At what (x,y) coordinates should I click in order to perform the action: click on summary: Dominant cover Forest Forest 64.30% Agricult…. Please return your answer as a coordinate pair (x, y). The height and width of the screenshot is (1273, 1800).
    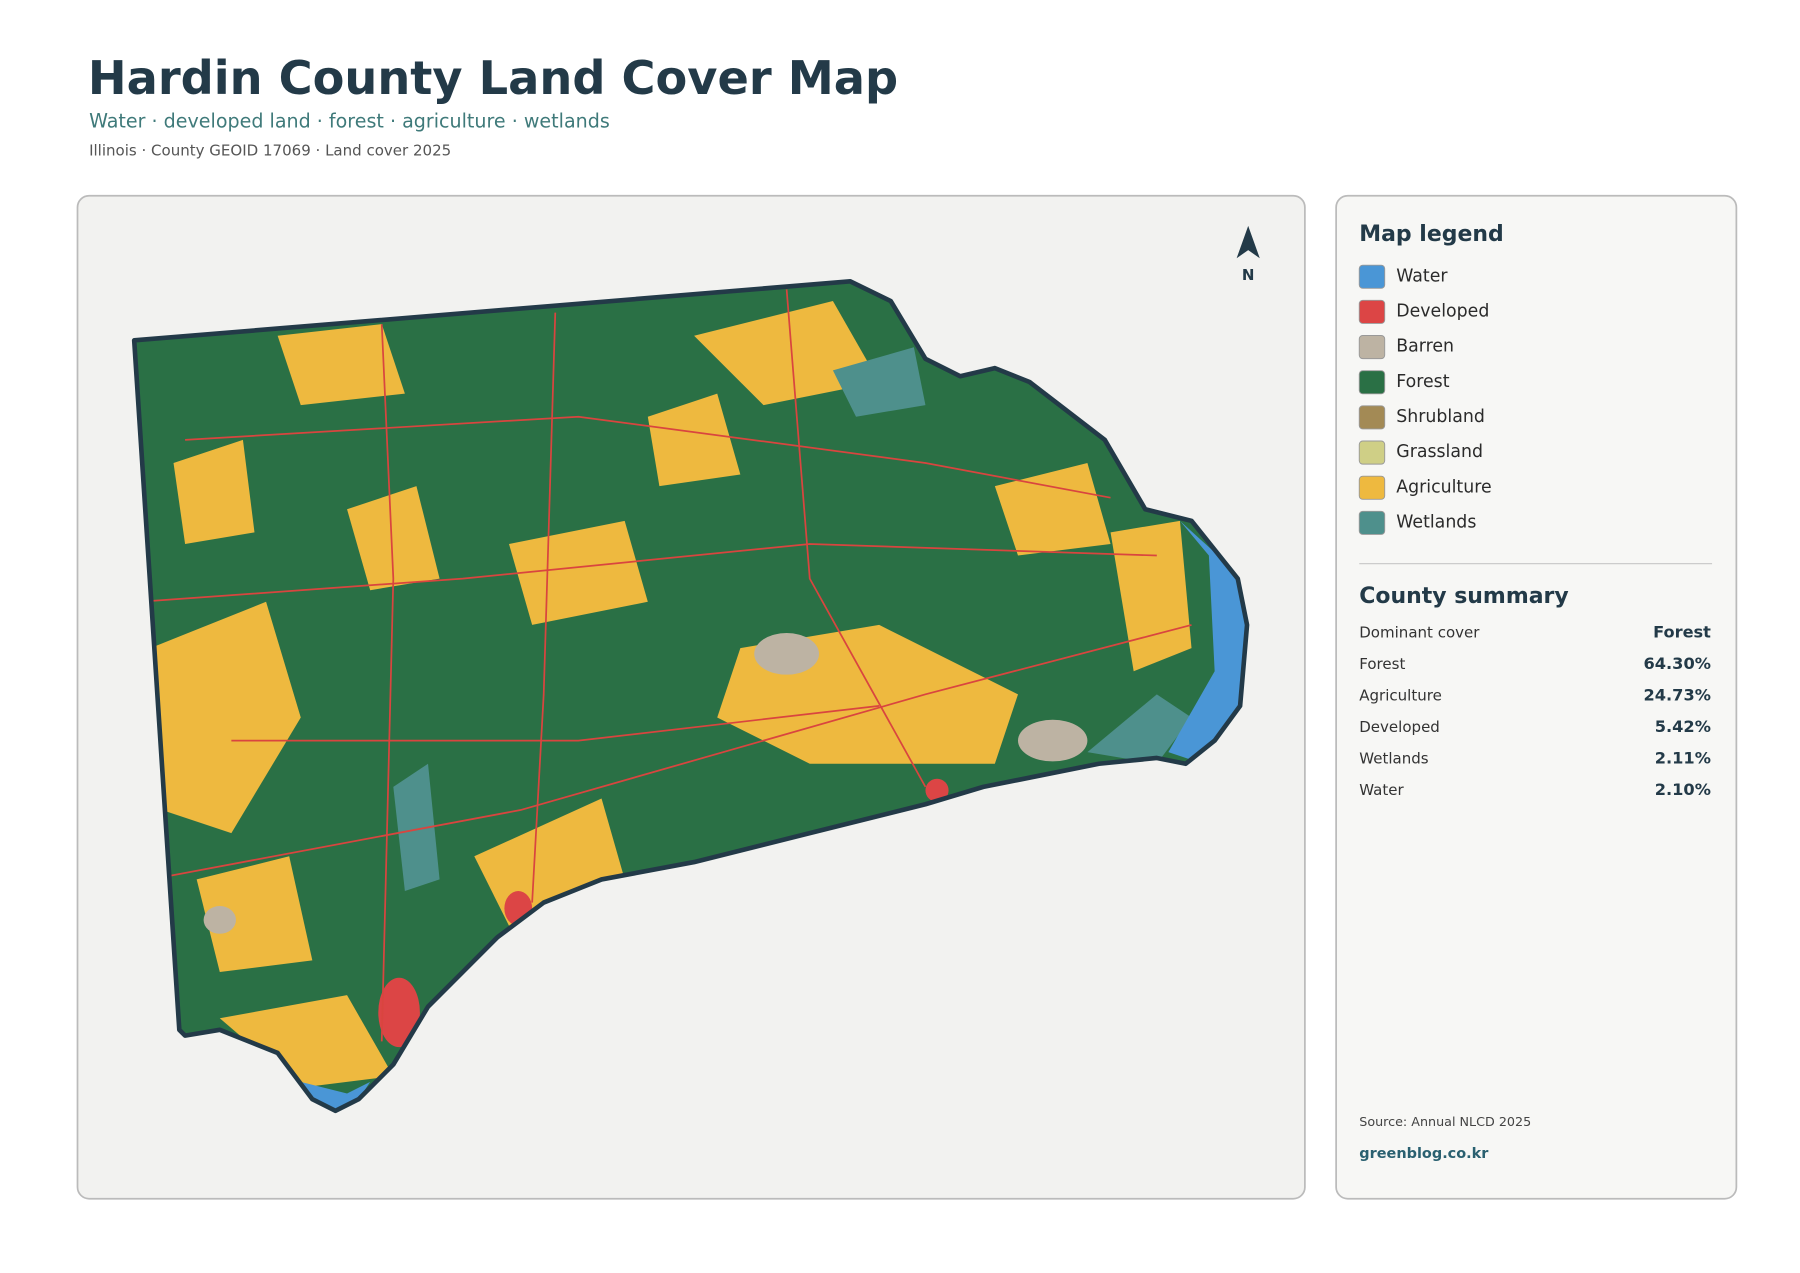
    Looking at the image, I should click on (1535, 711).